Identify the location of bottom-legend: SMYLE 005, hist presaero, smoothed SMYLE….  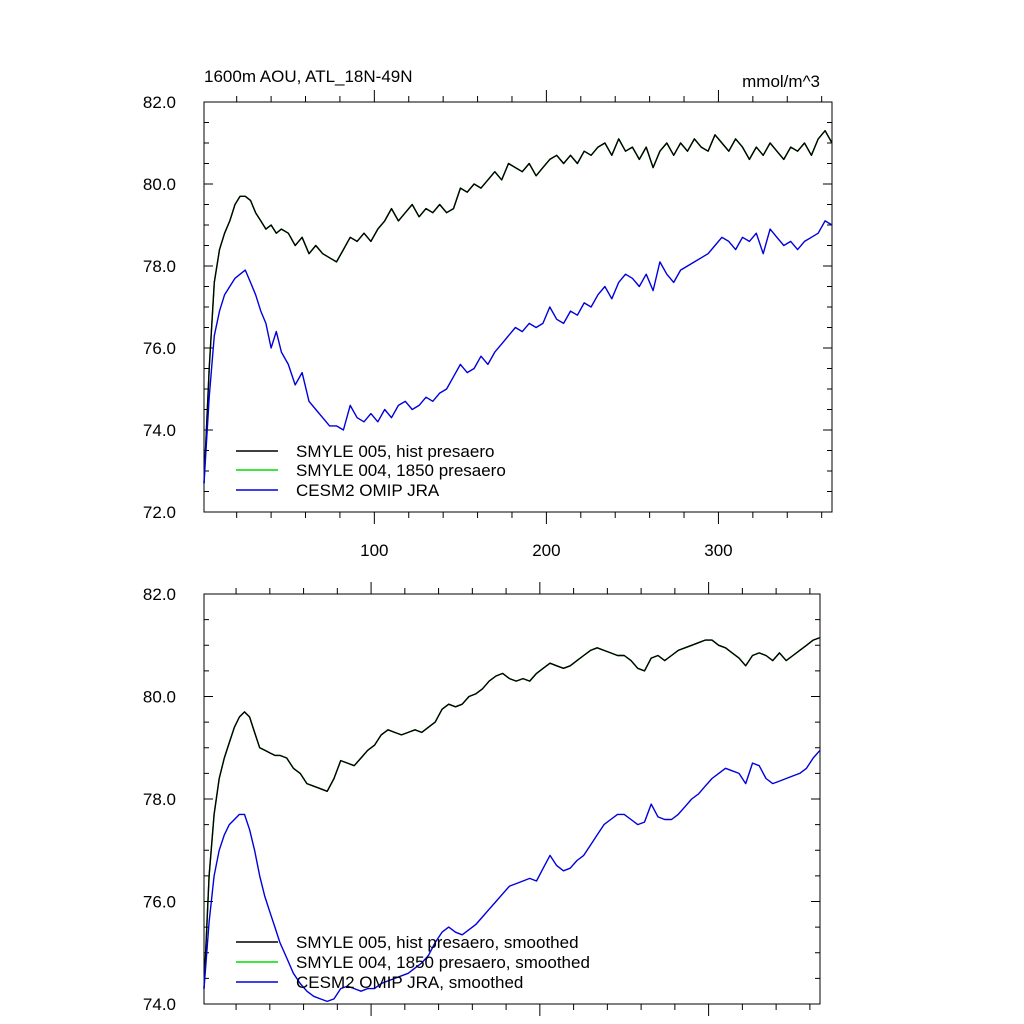
(413, 962).